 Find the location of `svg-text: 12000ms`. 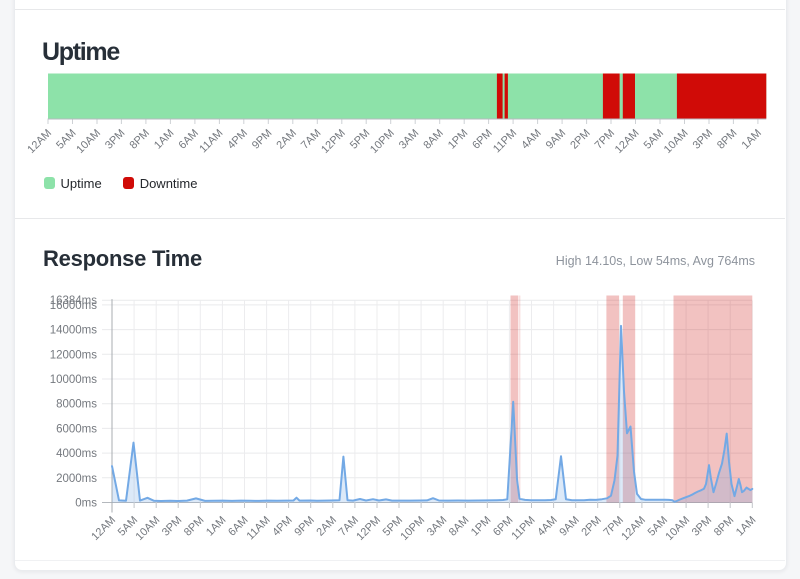

svg-text: 12000ms is located at coordinates (74, 355).